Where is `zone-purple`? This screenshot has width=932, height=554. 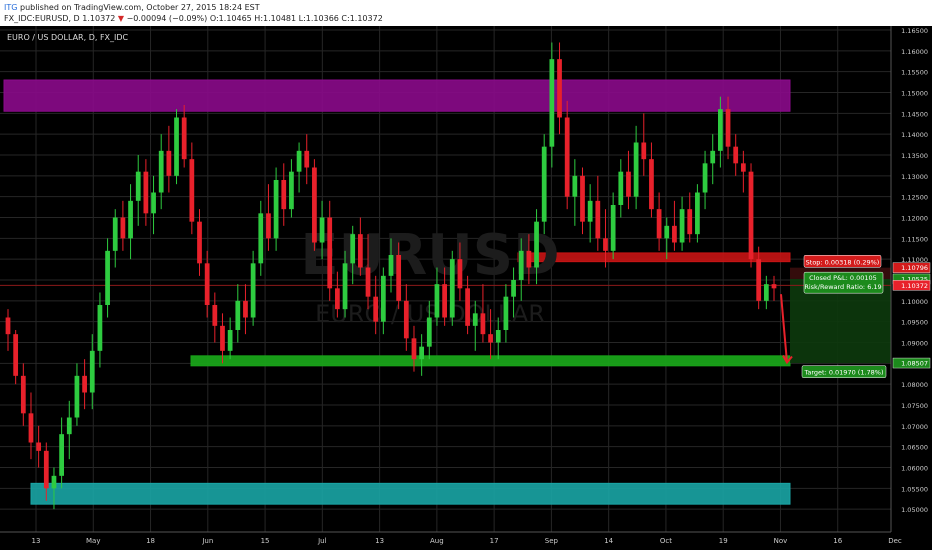
zone-purple is located at coordinates (397, 95).